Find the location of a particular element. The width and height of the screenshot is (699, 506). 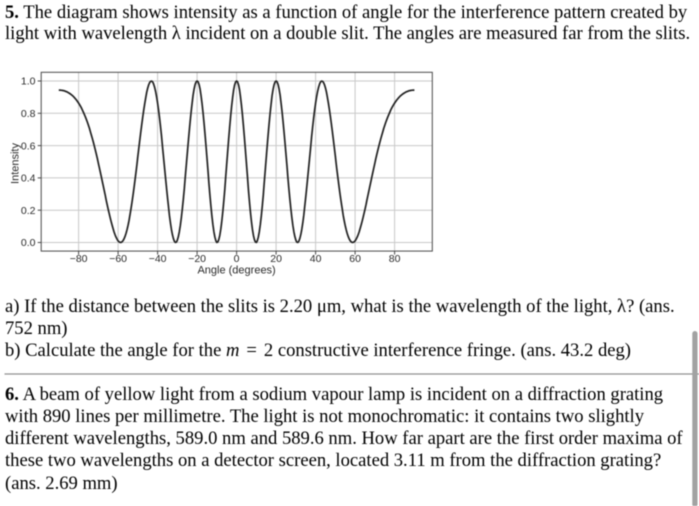

svg-text: 0.6 is located at coordinates (28, 146).